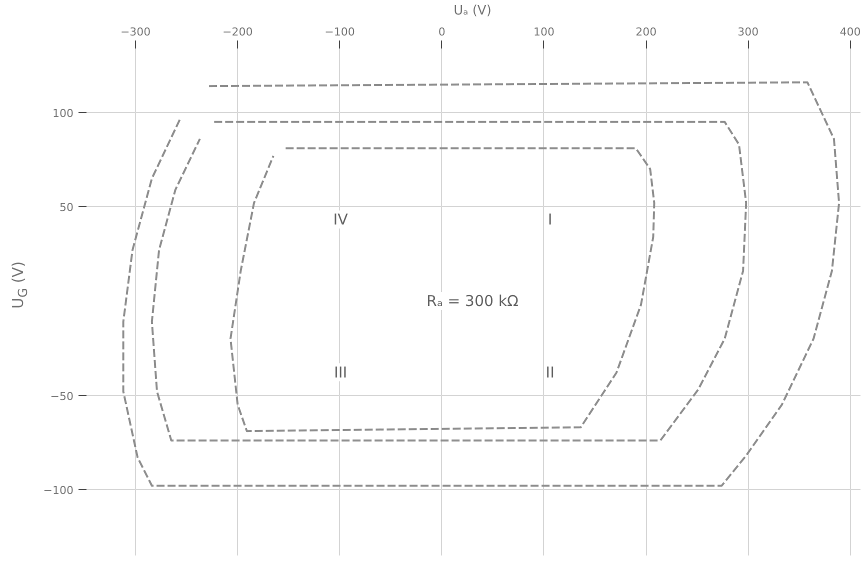 Image resolution: width=861 pixels, height=570 pixels. I want to click on x-tick-label: 100, so click(543, 32).